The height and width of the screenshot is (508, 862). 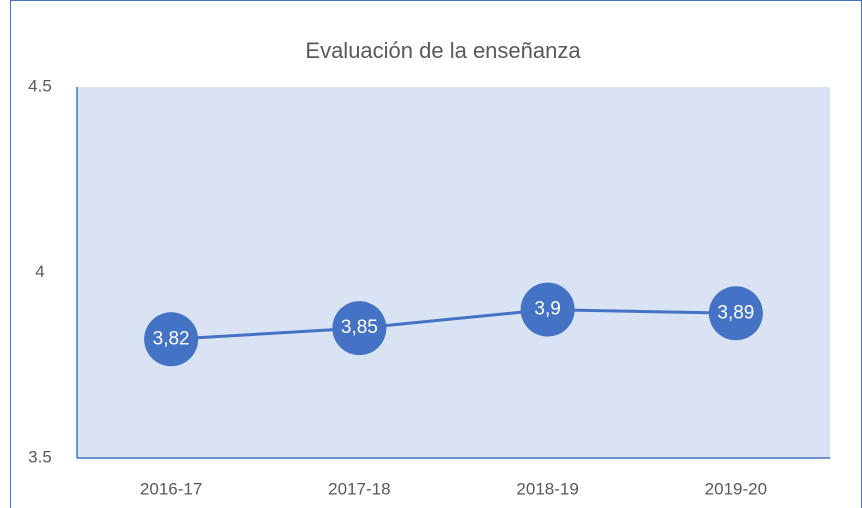 I want to click on data-line, so click(x=453, y=324).